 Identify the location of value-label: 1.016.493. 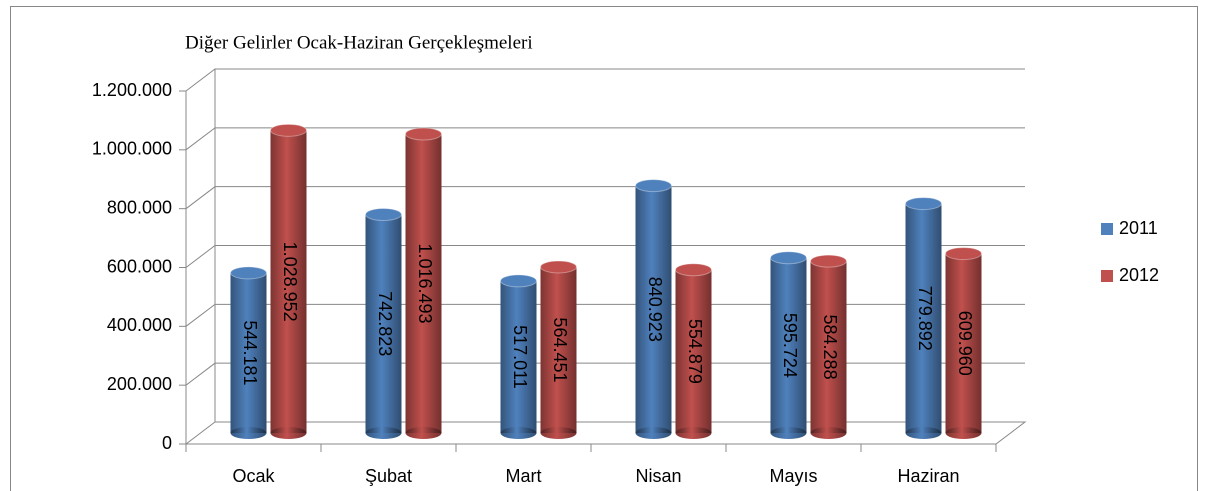
(425, 283).